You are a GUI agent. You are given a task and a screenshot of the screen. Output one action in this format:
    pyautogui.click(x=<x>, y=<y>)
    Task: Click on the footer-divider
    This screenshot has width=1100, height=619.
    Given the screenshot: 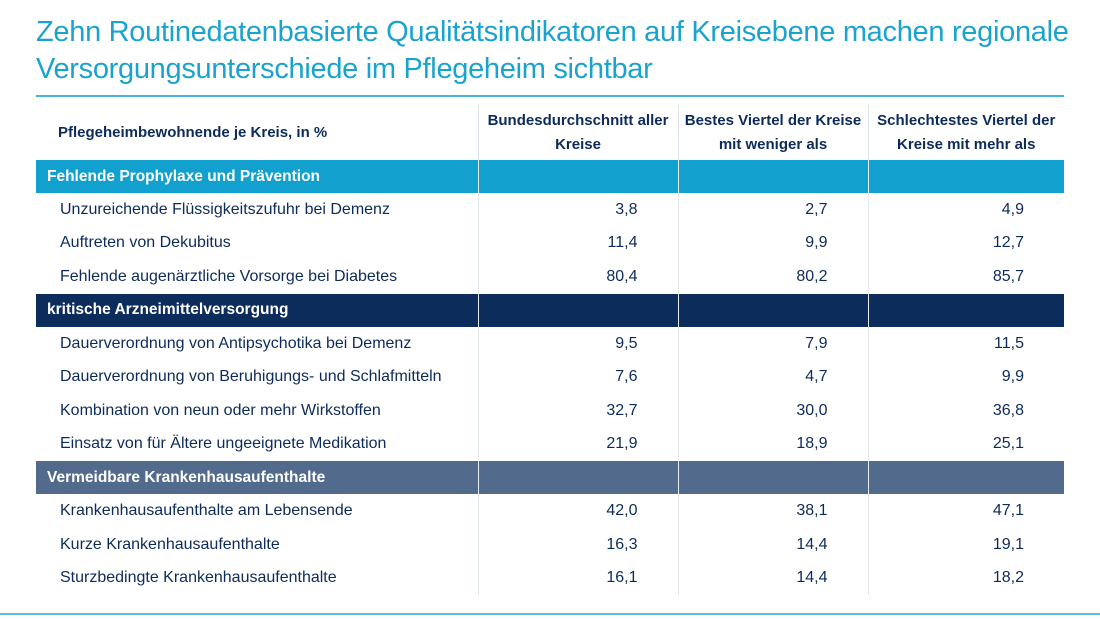 What is the action you would take?
    pyautogui.click(x=550, y=614)
    